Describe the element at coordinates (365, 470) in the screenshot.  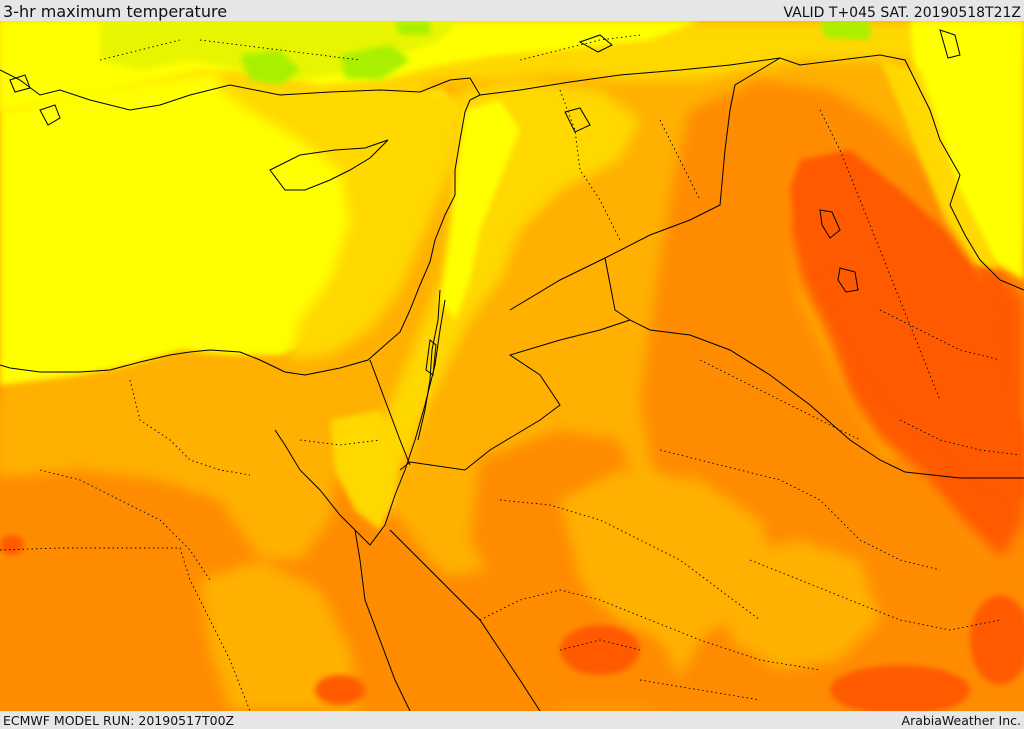
I see `field-band-ffd800-sinai` at that location.